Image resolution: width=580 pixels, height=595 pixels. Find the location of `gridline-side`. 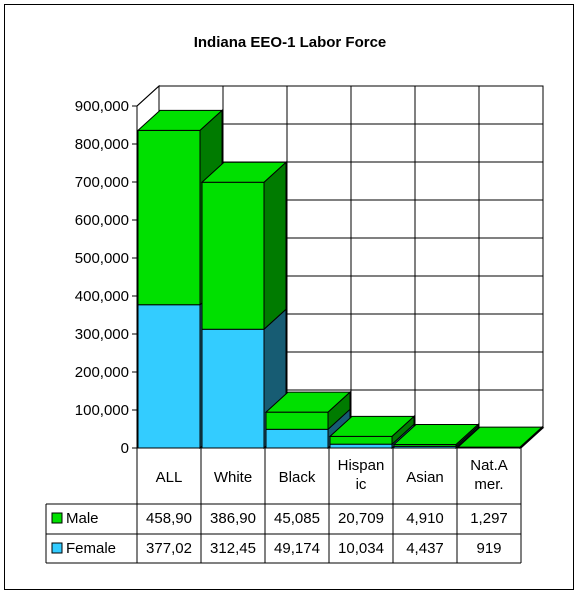

gridline-side is located at coordinates (148, 96).